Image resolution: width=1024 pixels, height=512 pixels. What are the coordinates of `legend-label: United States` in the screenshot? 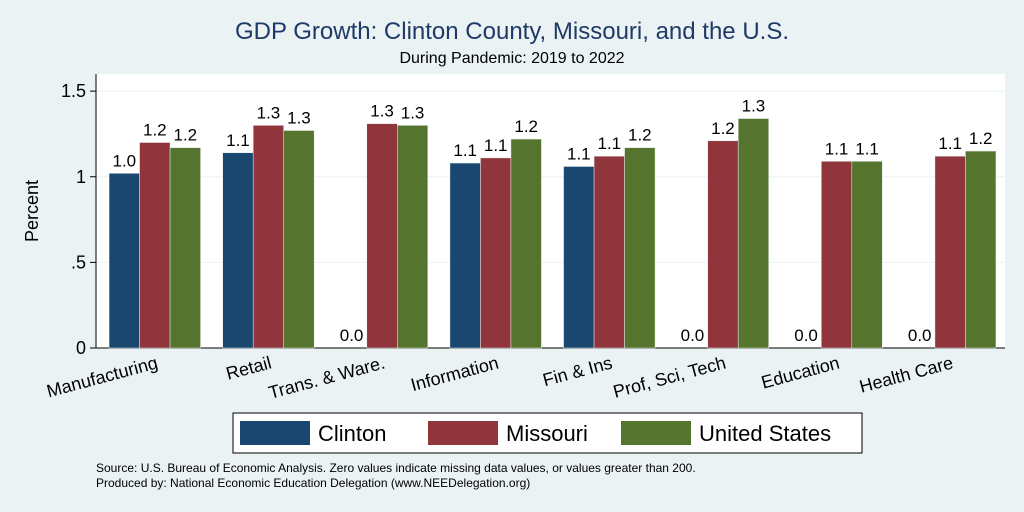 It's located at (765, 433).